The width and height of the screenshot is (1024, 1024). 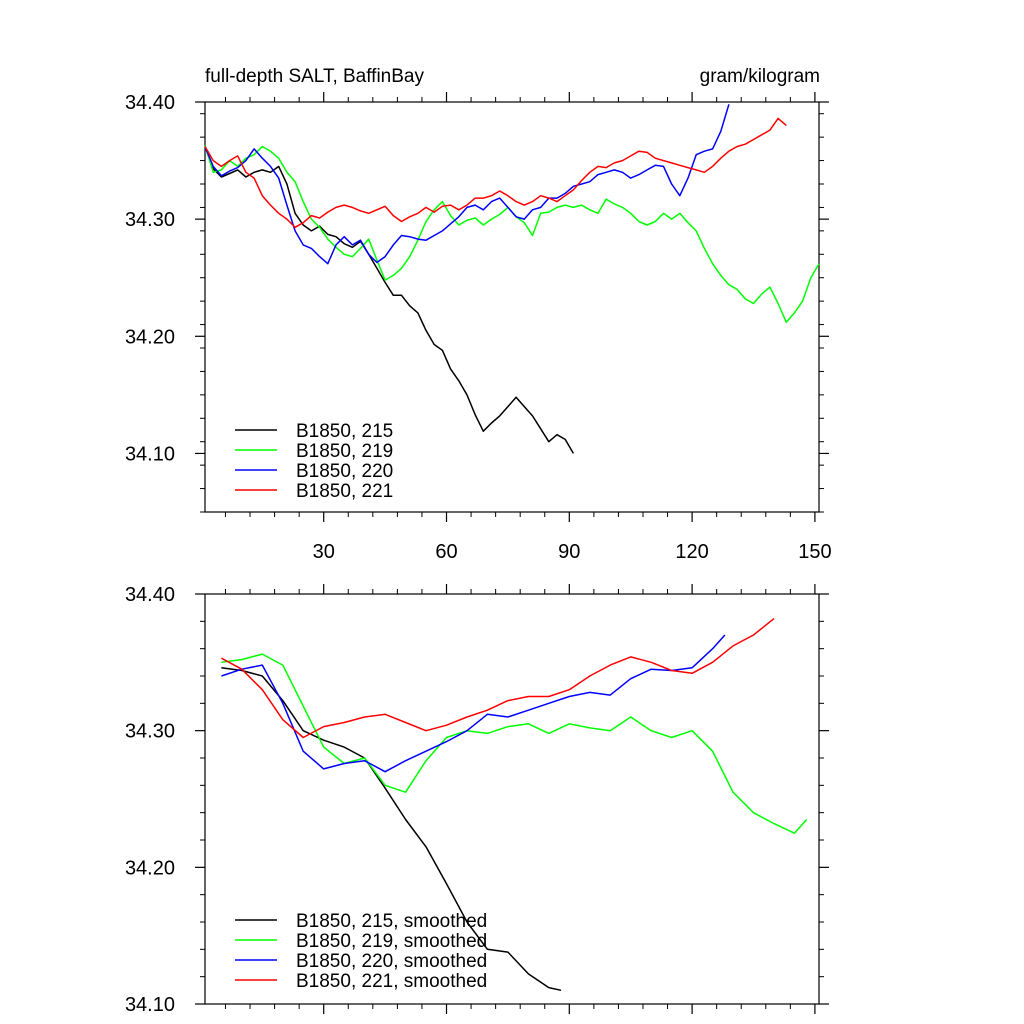 I want to click on x-tick-label: 30, so click(x=324, y=552).